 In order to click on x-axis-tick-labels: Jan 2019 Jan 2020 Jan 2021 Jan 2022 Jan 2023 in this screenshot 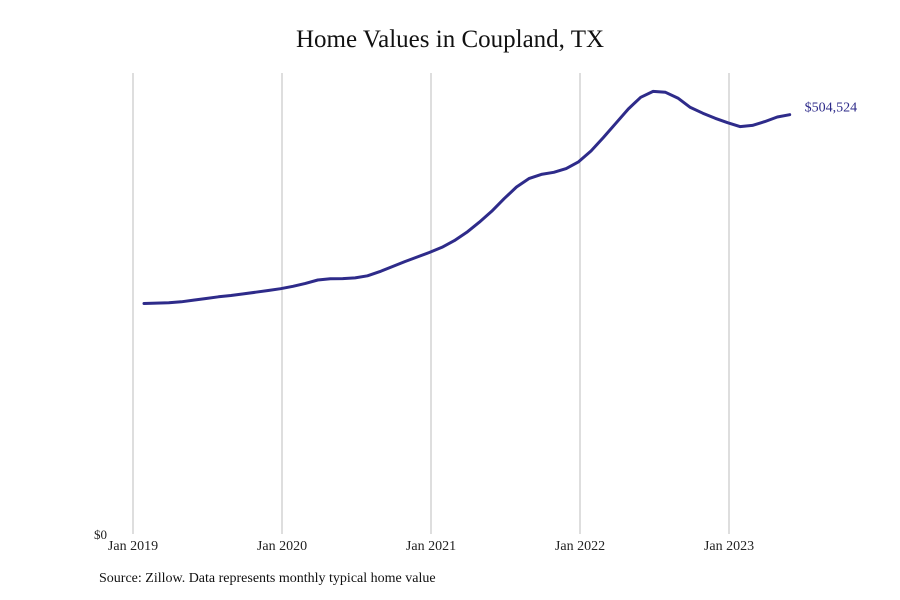, I will do `click(431, 546)`.